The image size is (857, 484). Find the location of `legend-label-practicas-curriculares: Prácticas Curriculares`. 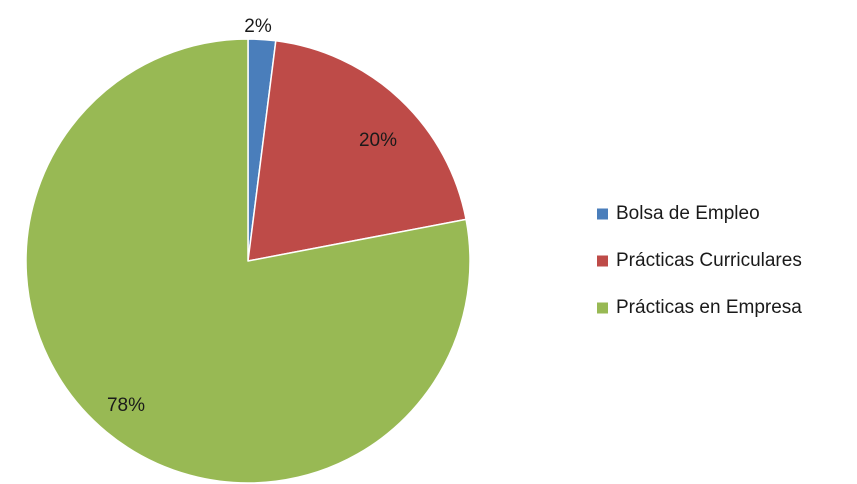

legend-label-practicas-curriculares: Prácticas Curriculares is located at coordinates (709, 260).